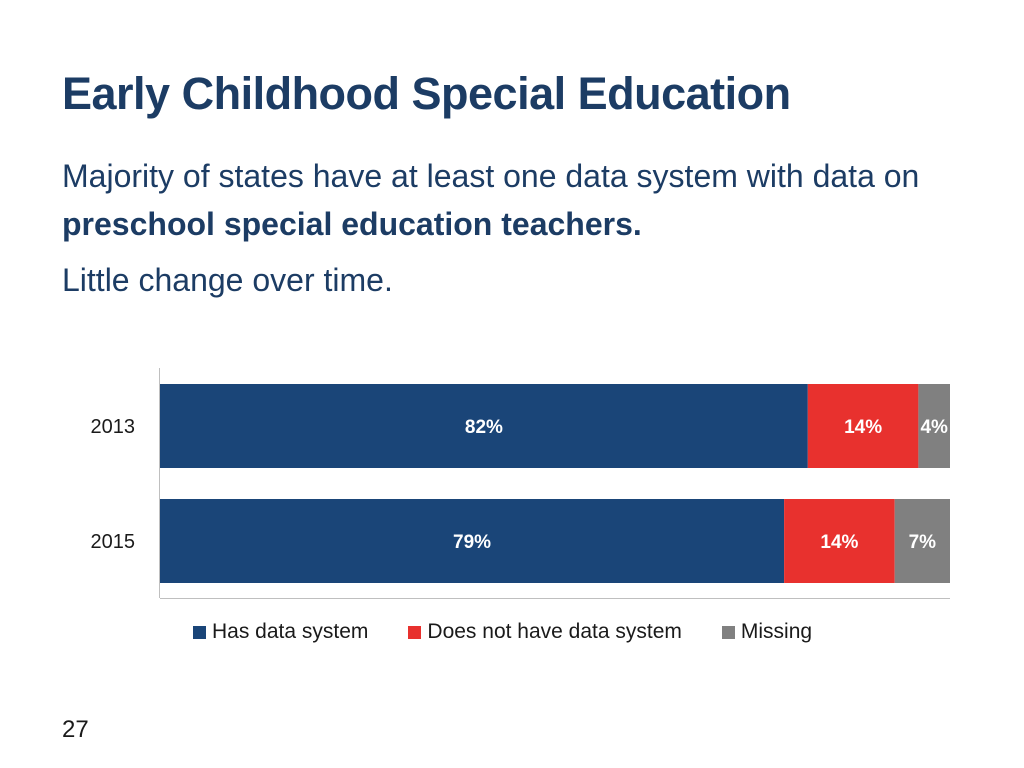  I want to click on legend-item: Missing, so click(767, 632).